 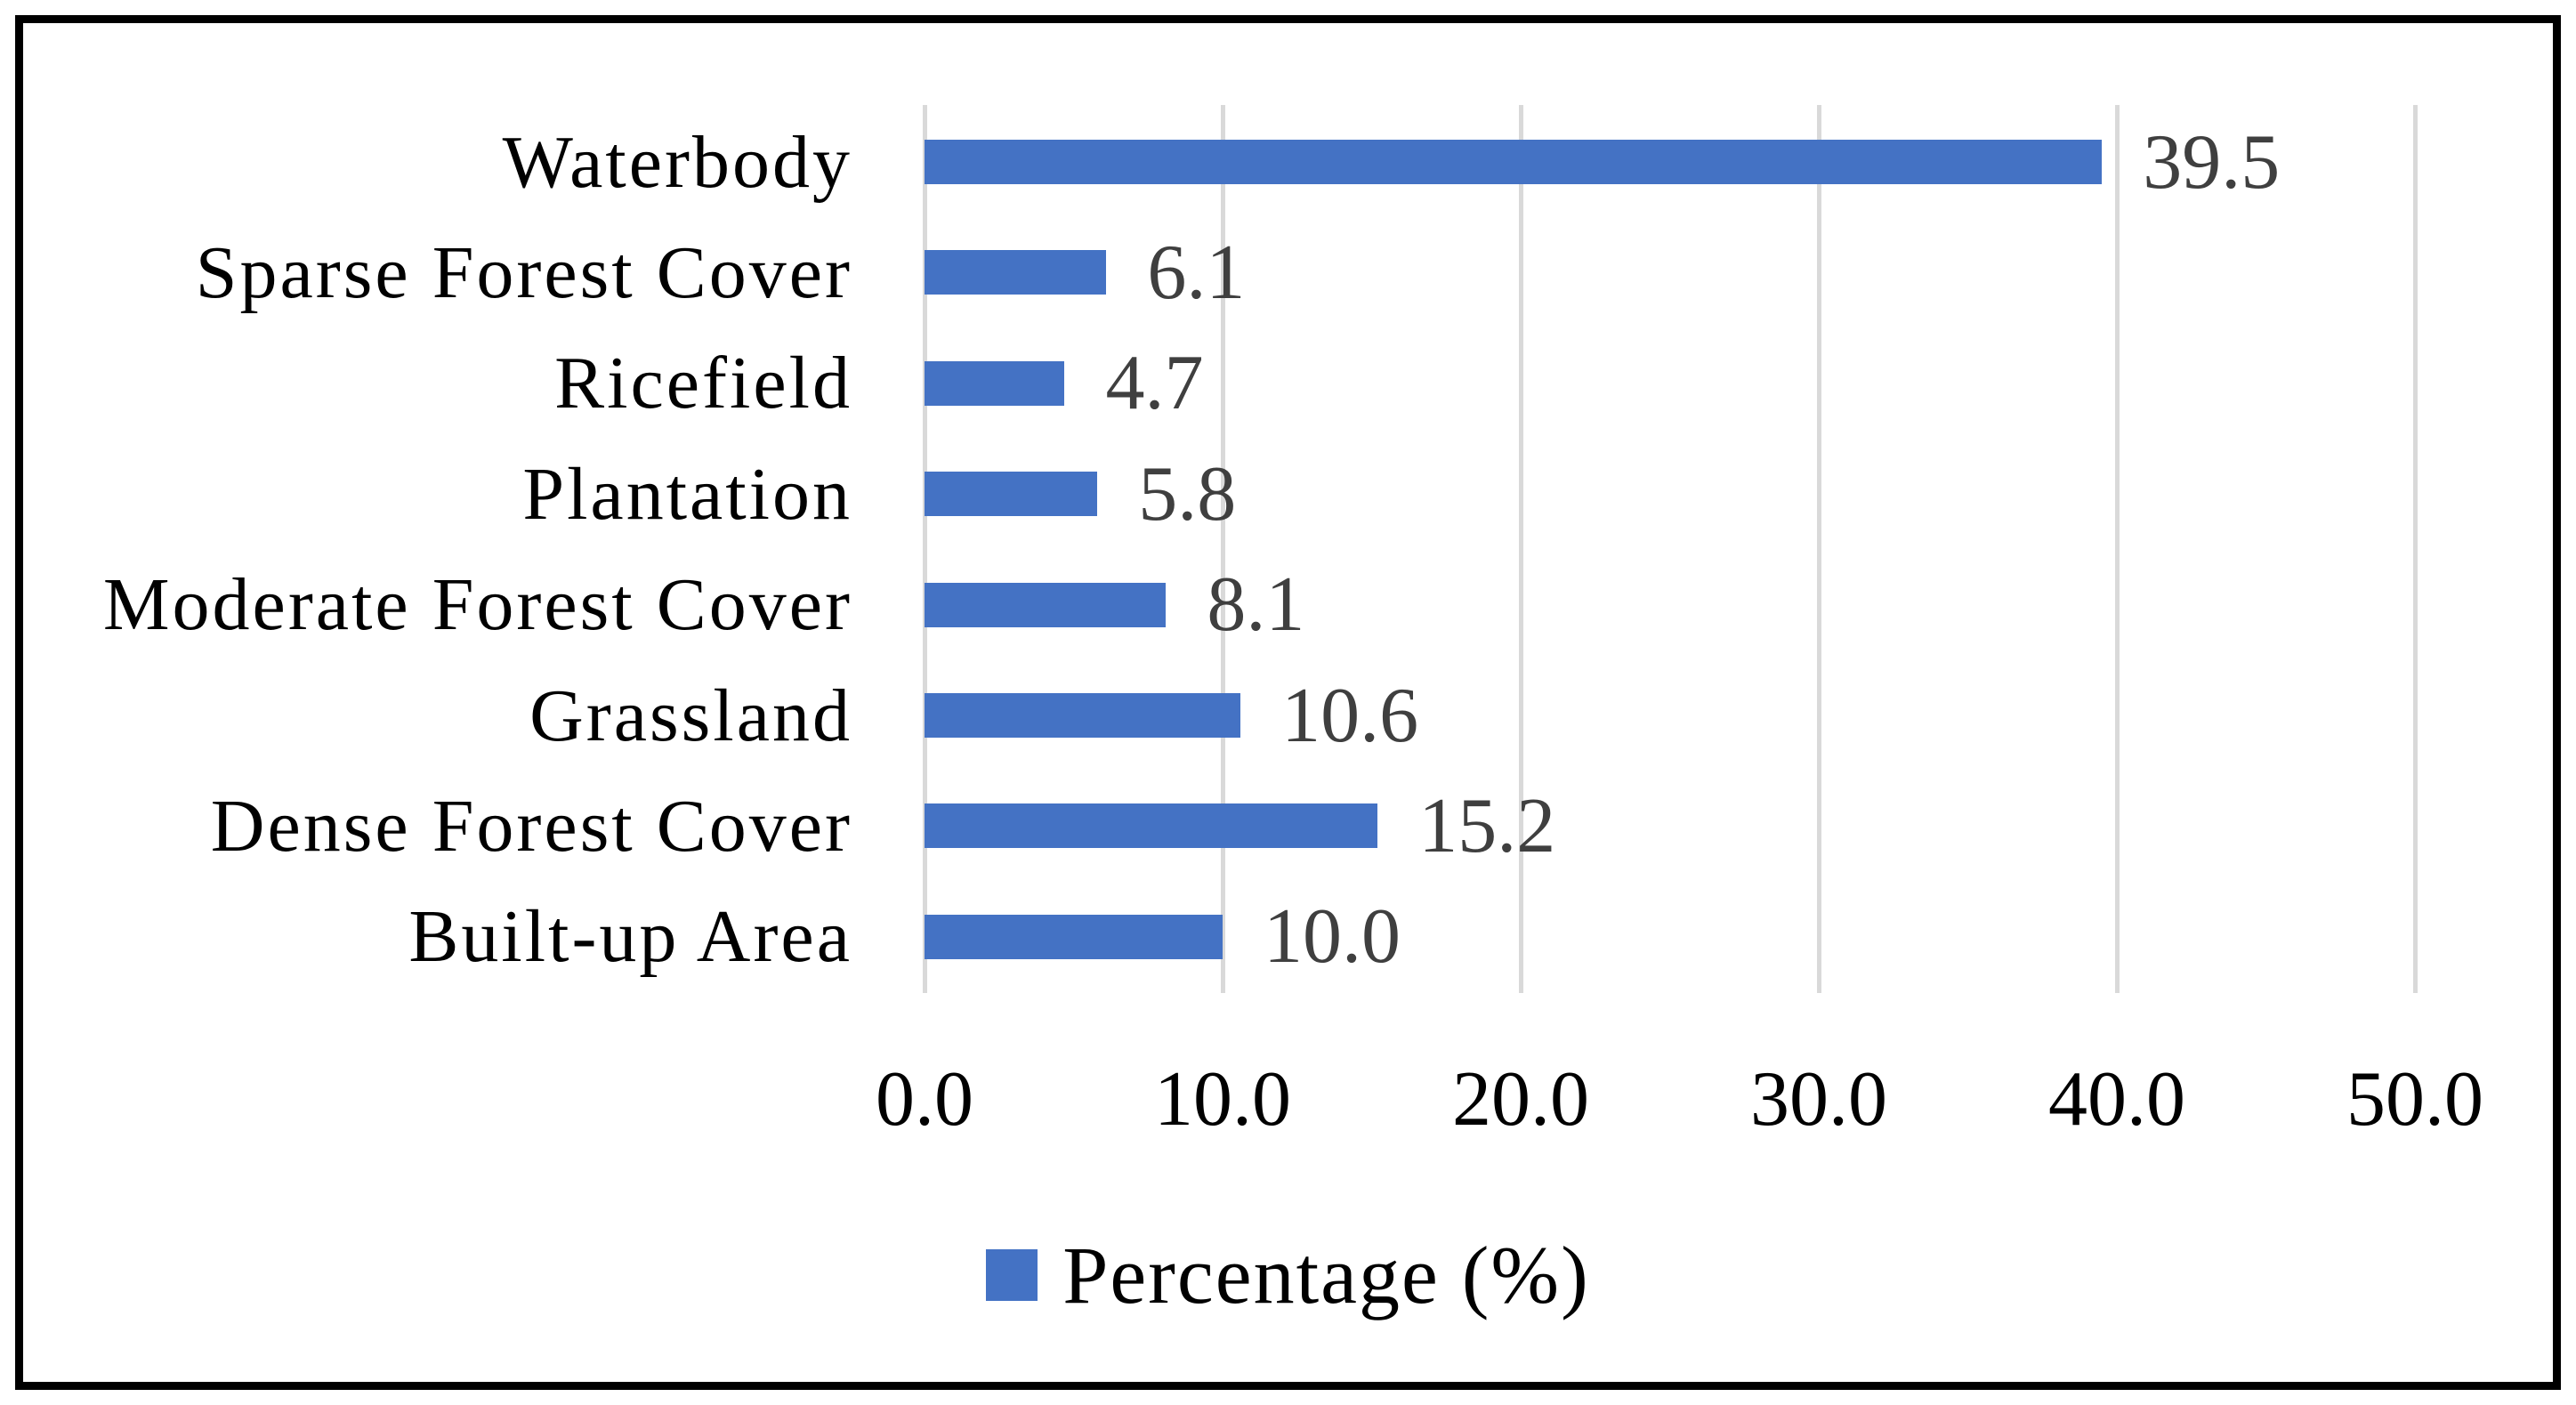 I want to click on value-label: 4.7, so click(x=1154, y=383).